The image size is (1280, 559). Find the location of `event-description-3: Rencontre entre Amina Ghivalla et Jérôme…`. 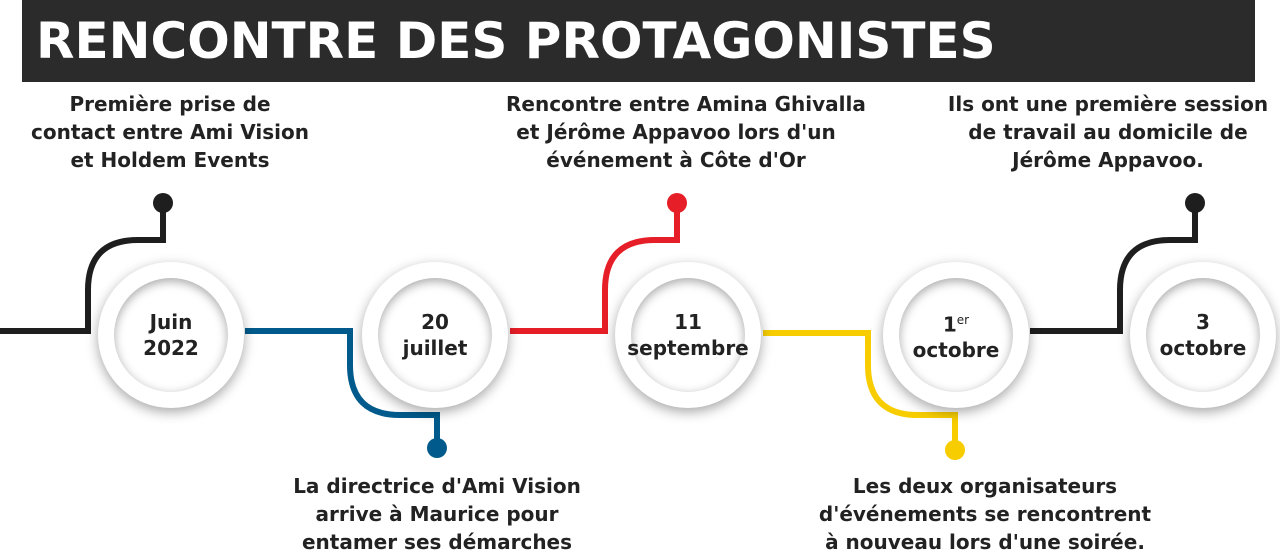

event-description-3: Rencontre entre Amina Ghivalla et Jérôme… is located at coordinates (686, 132).